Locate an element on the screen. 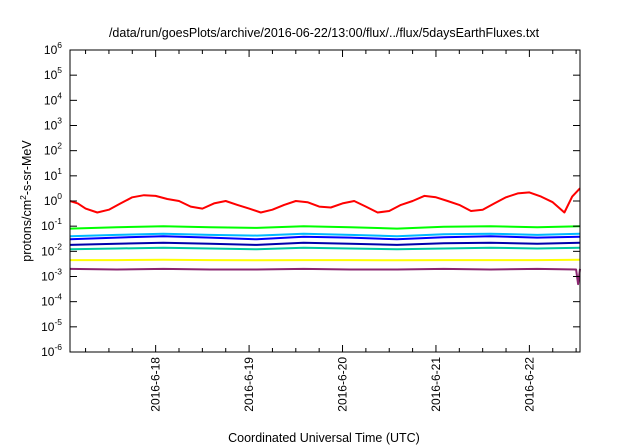  y-tick-label: 10⁻⁴ is located at coordinates (51, 300).